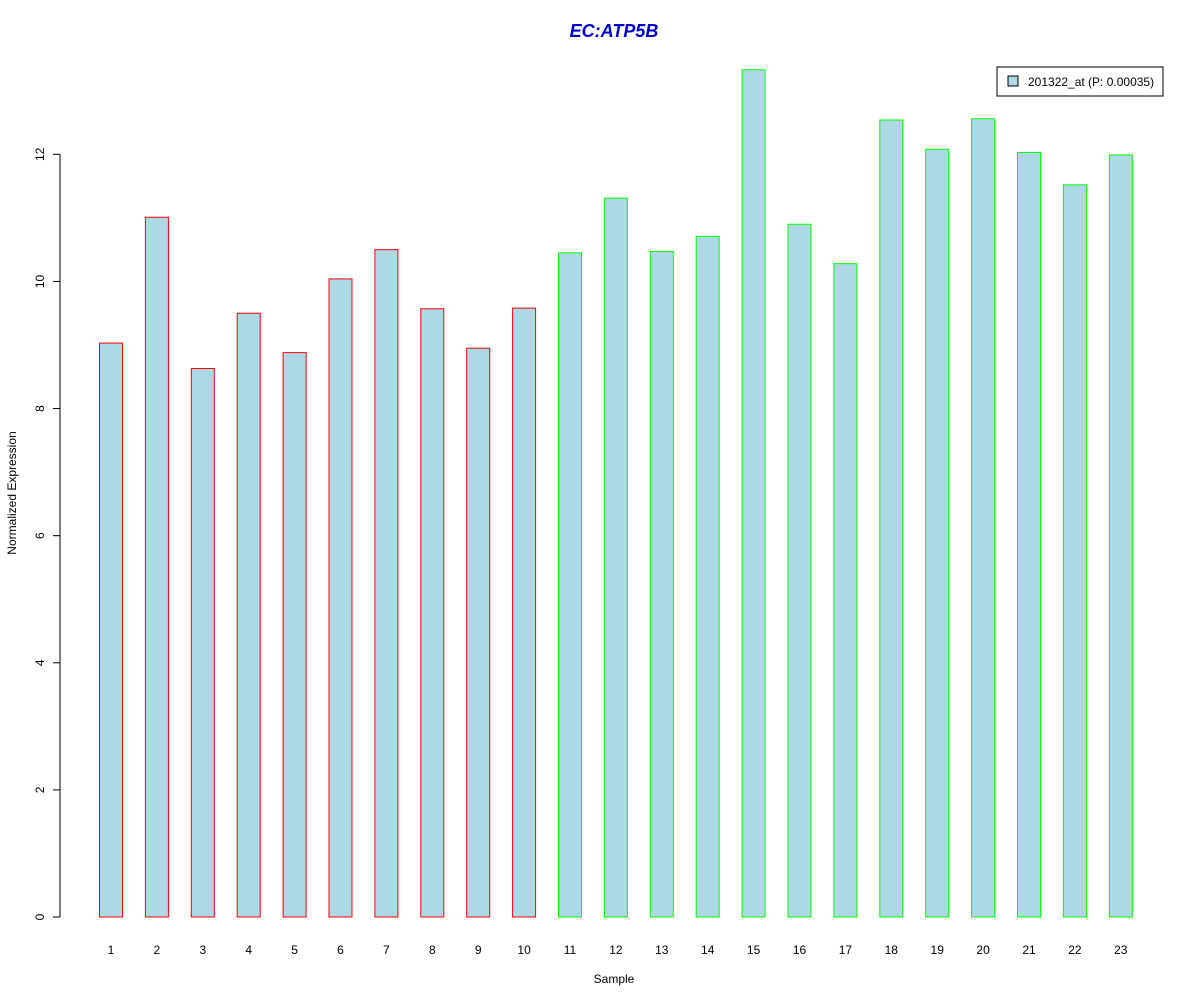 The image size is (1200, 1000). Describe the element at coordinates (1121, 950) in the screenshot. I see `x-tick-label: 23` at that location.